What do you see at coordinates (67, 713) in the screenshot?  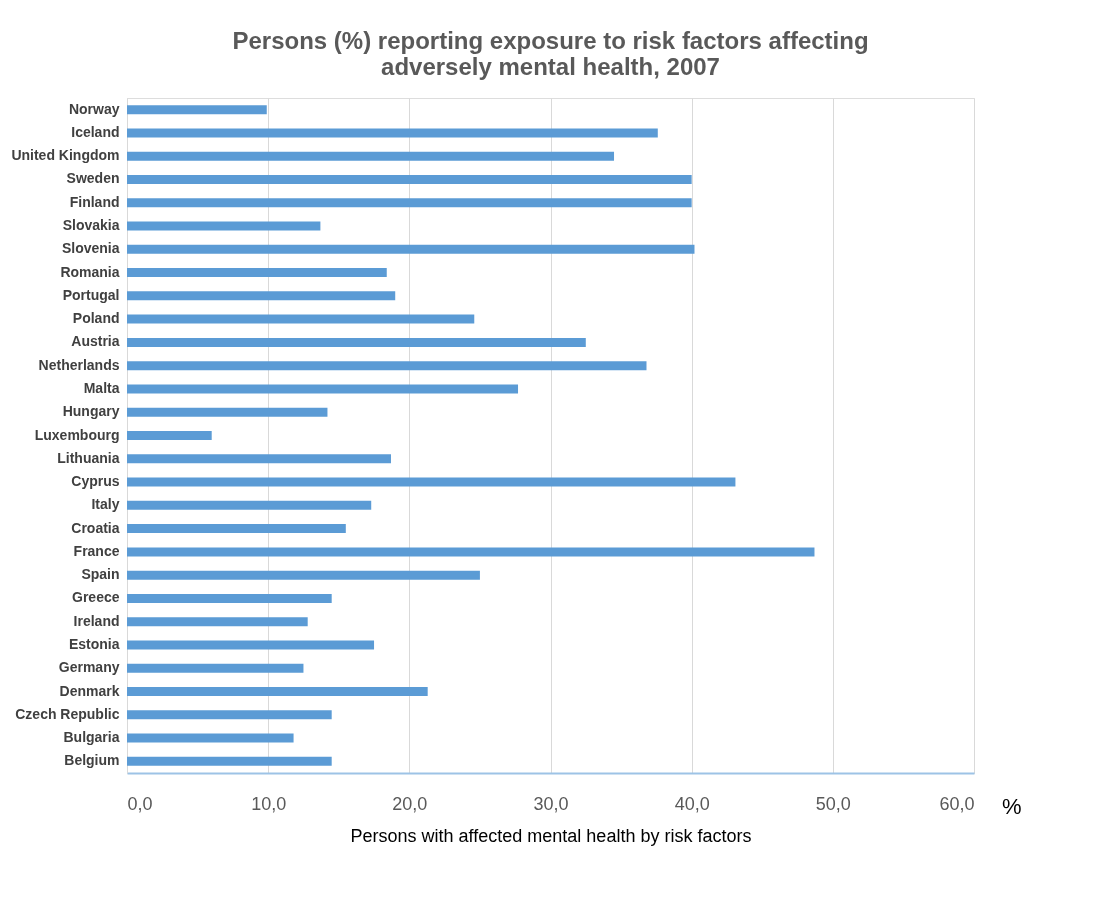 I see `y-tick-label: Czech Republic` at bounding box center [67, 713].